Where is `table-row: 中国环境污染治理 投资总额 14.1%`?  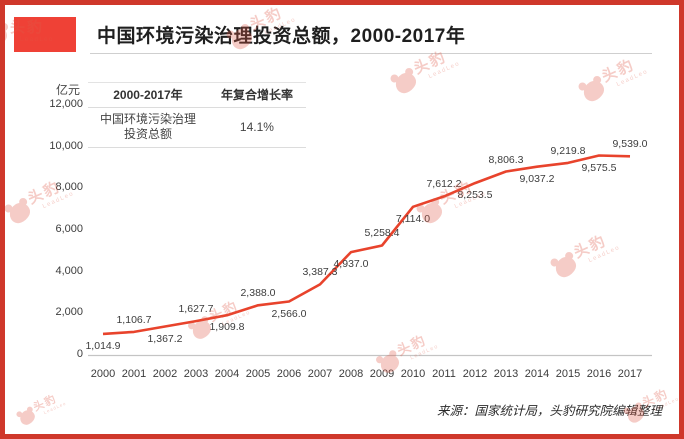 table-row: 中国环境污染治理 投资总额 14.1% is located at coordinates (197, 127).